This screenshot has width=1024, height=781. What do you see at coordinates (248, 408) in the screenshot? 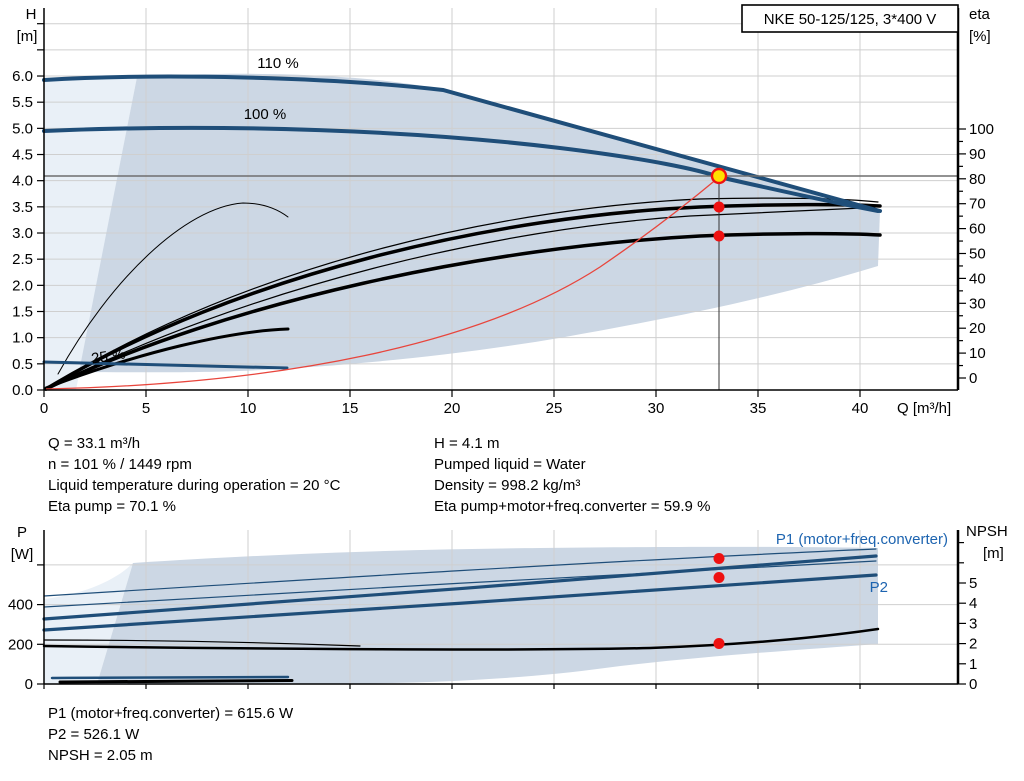
I see `q-tick-label: 10` at bounding box center [248, 408].